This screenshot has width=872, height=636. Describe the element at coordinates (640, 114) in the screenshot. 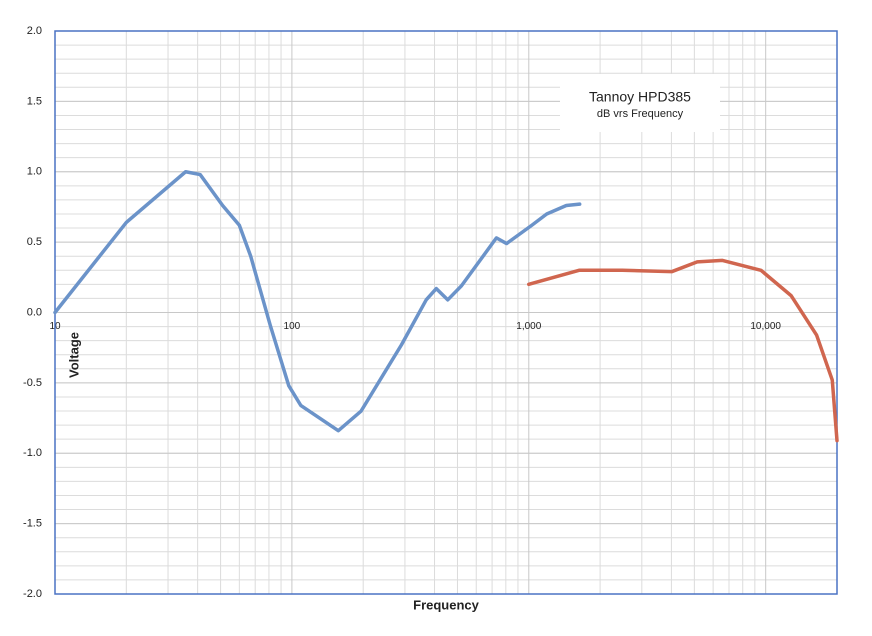

I see `chart-subtitle: dB vrs Frequency` at that location.